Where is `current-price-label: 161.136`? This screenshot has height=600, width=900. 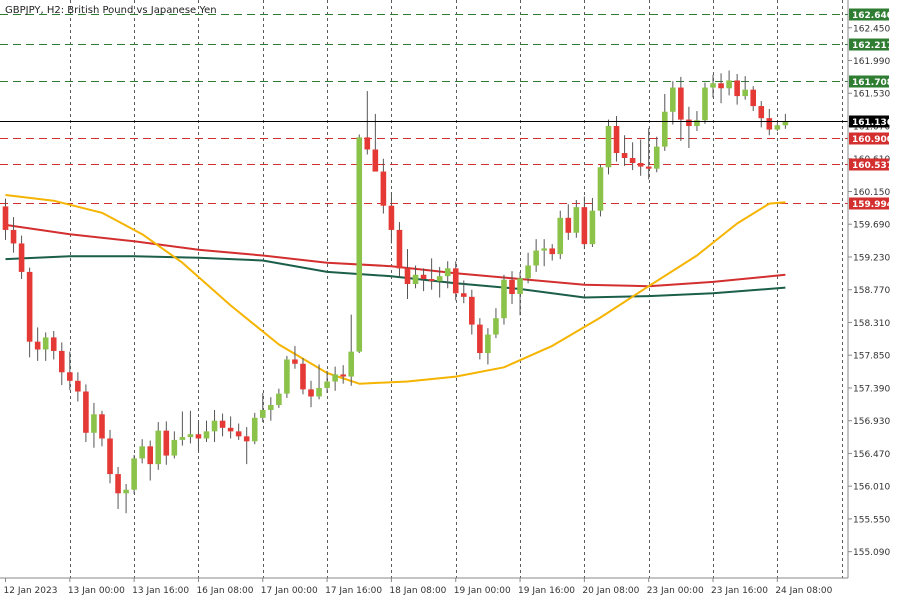
current-price-label: 161.136 is located at coordinates (872, 123).